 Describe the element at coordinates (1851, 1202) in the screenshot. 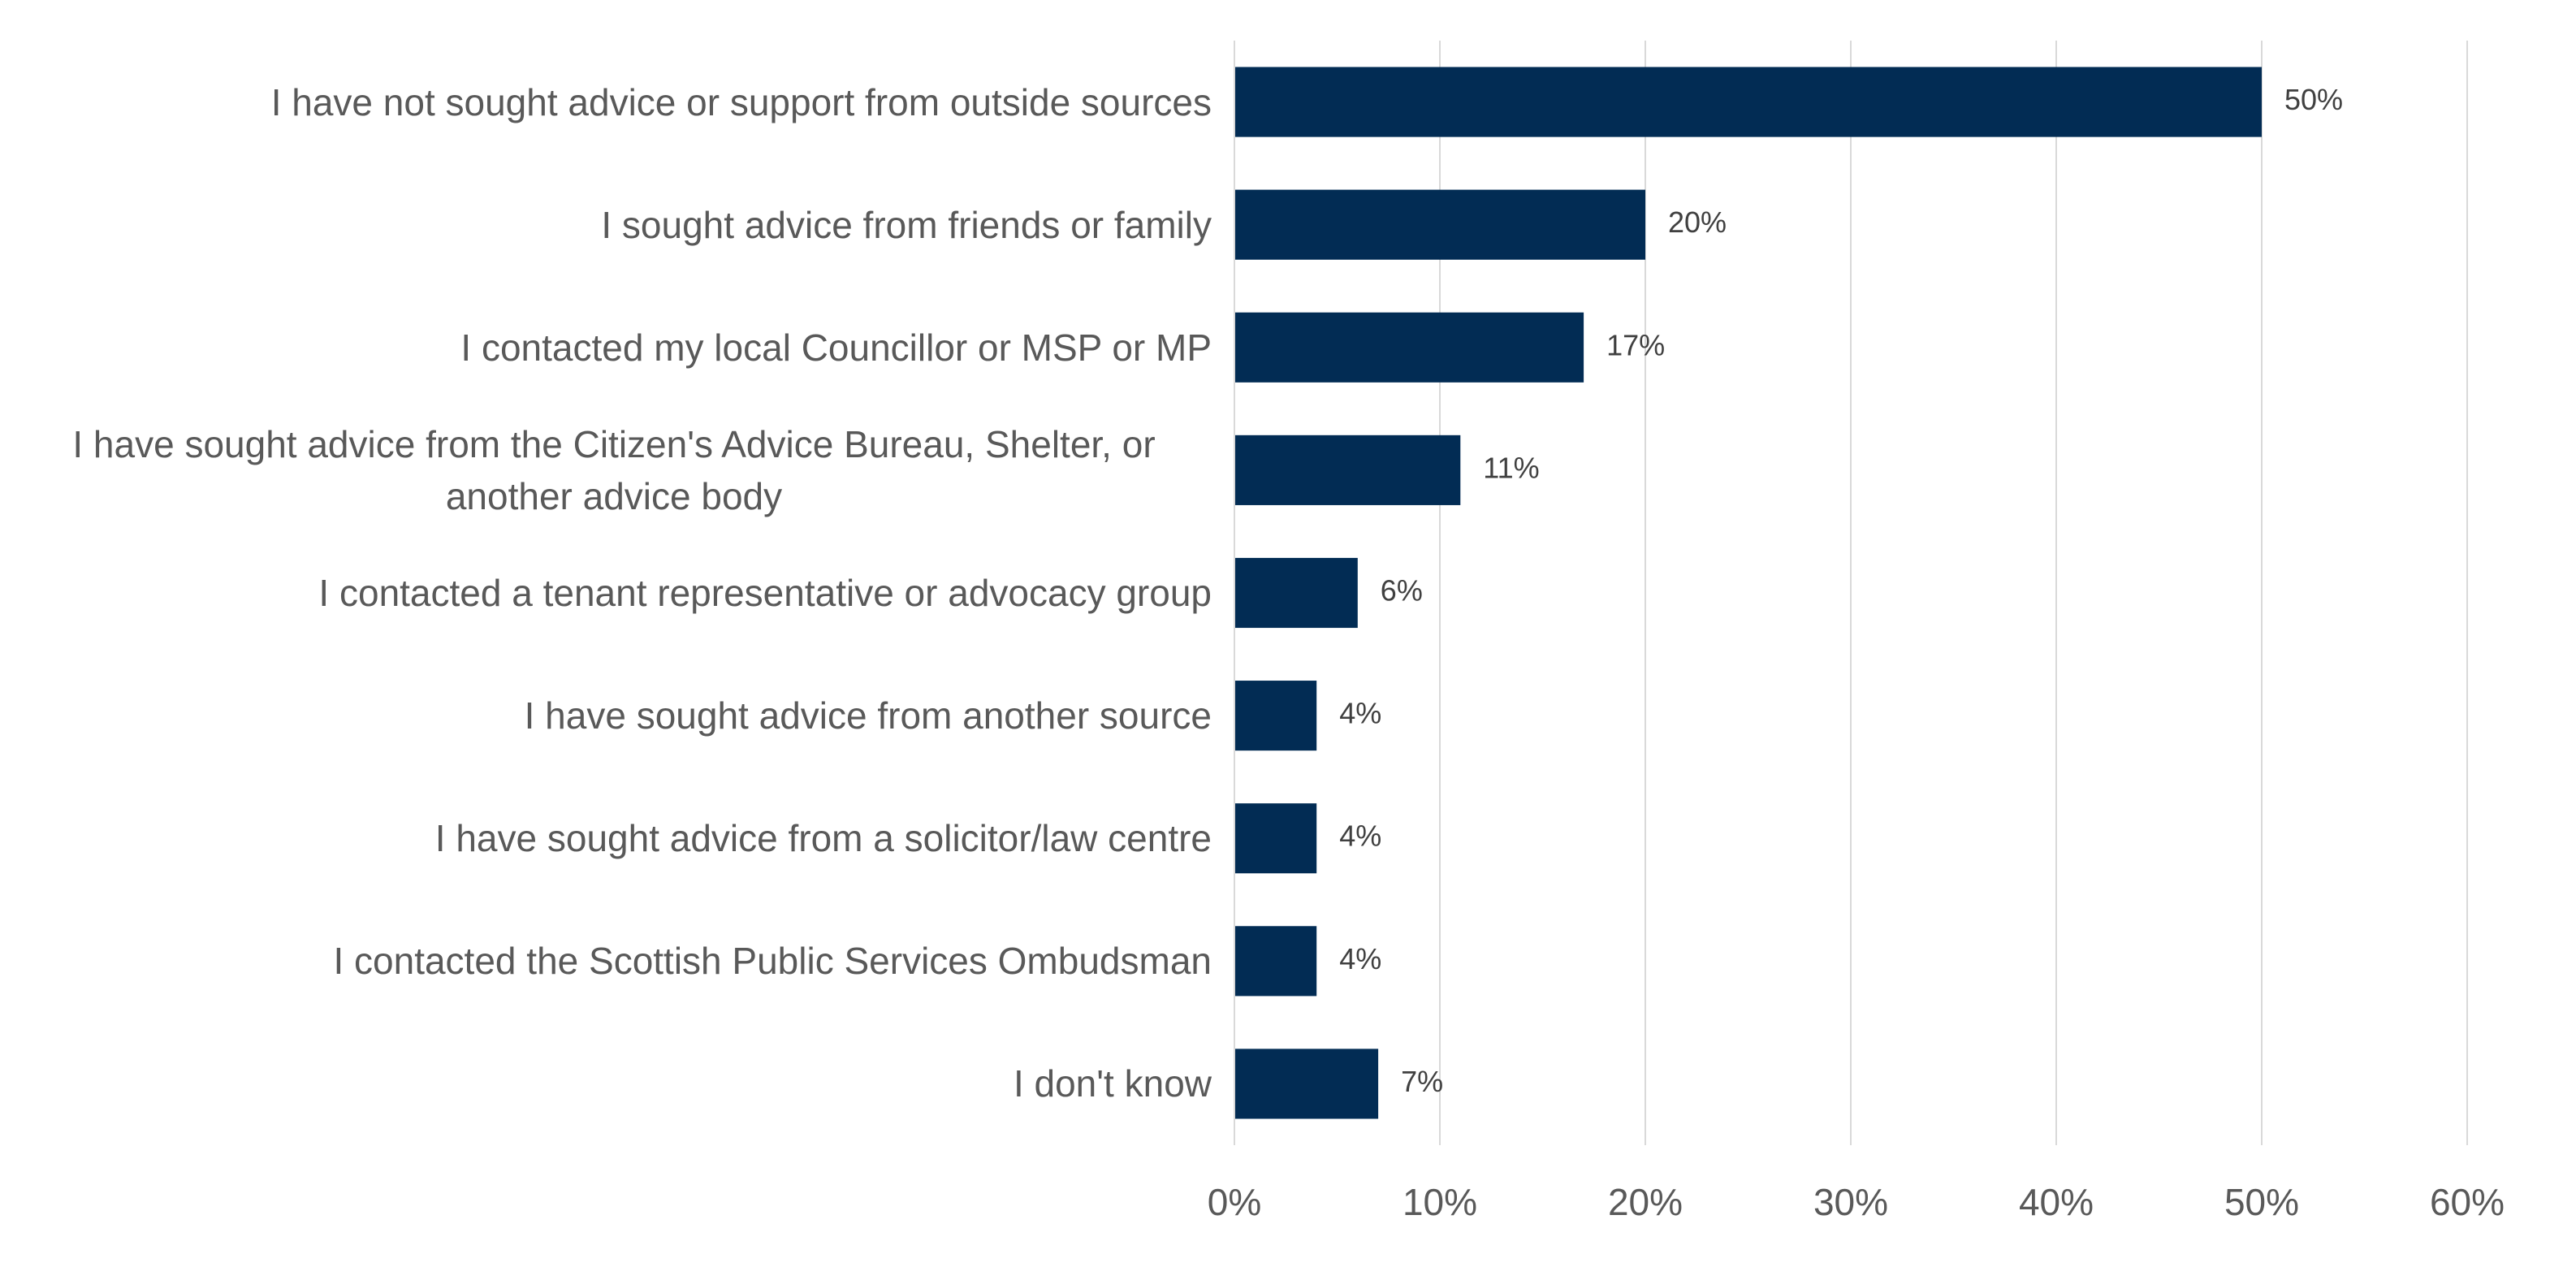

I see `x-tick-label: 30%` at that location.